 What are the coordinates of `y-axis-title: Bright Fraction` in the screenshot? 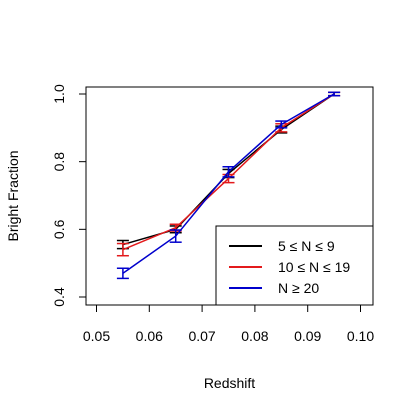 It's located at (13, 195).